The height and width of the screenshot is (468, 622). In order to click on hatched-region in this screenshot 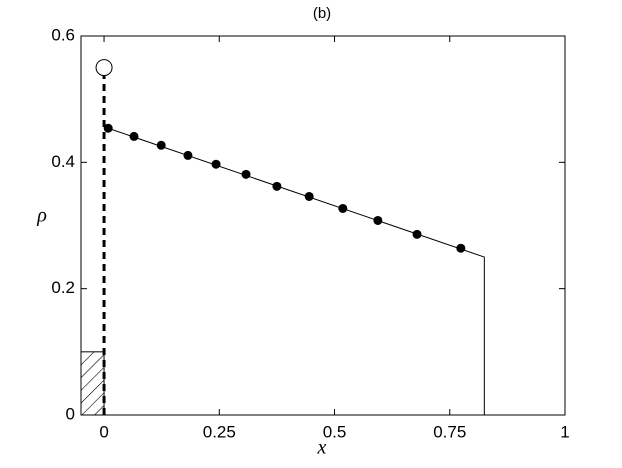, I will do `click(92, 383)`.